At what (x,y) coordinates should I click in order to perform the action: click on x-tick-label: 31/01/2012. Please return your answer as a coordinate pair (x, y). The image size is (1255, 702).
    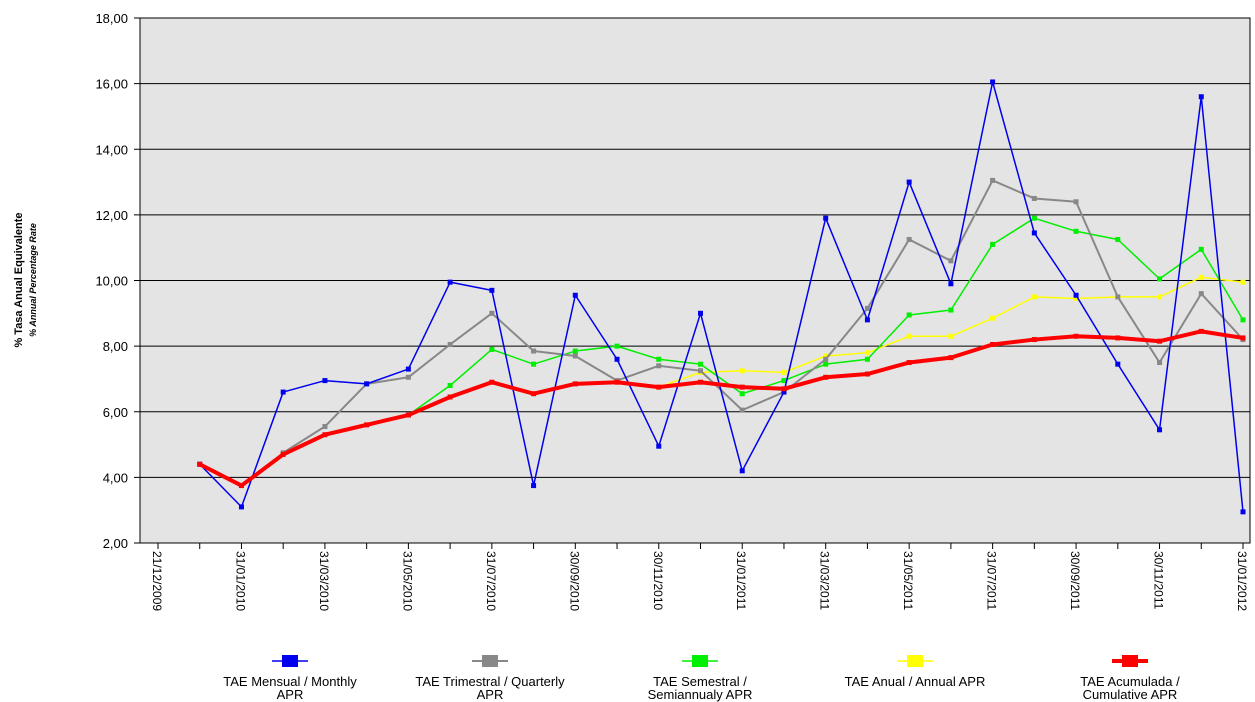
    Looking at the image, I should click on (1242, 581).